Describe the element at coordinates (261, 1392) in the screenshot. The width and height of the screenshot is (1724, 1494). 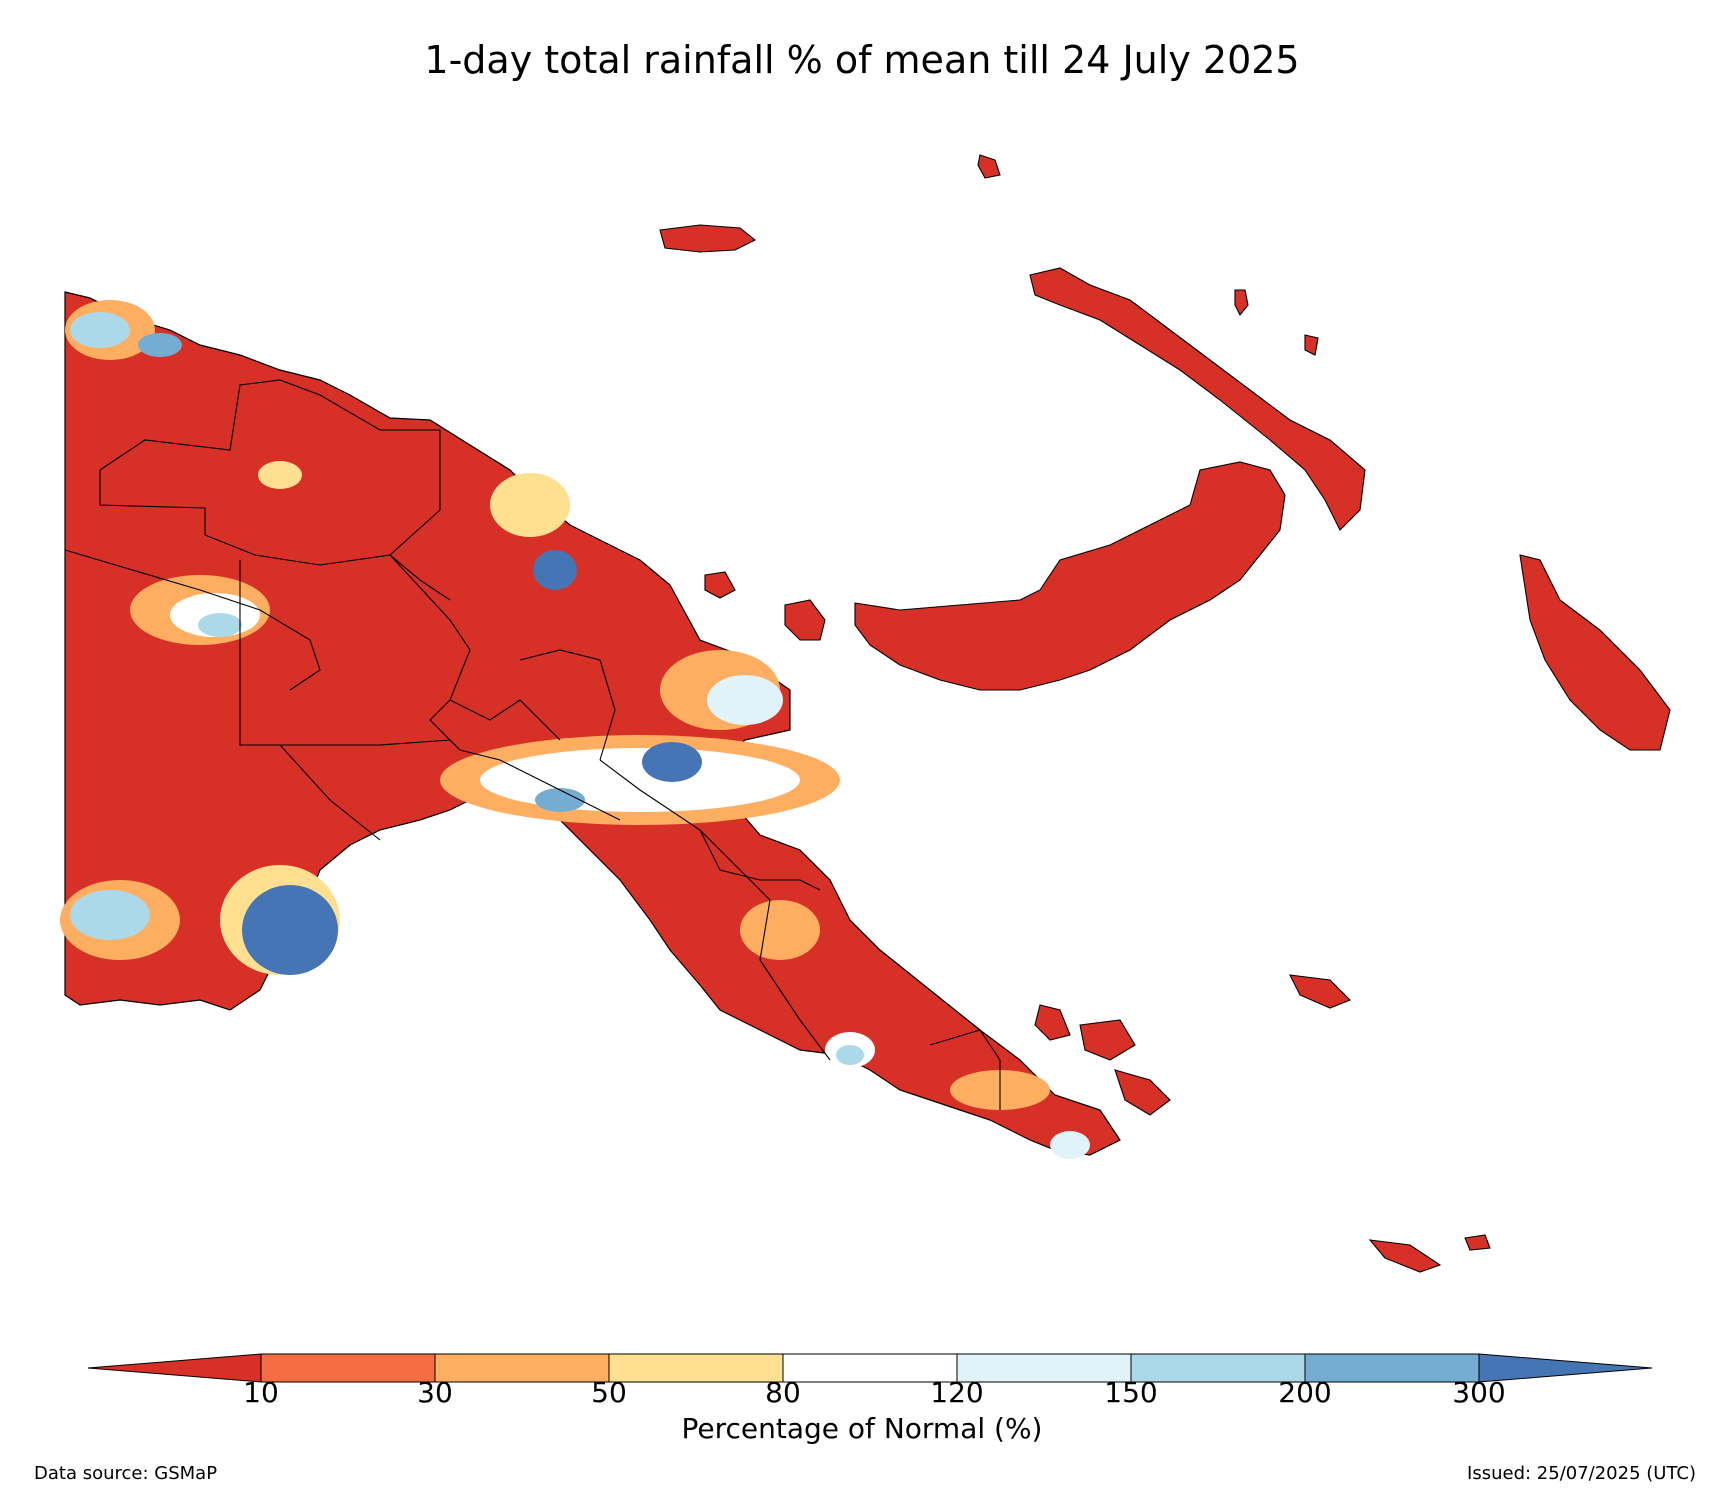
I see `colorbar-tick-10: 10` at that location.